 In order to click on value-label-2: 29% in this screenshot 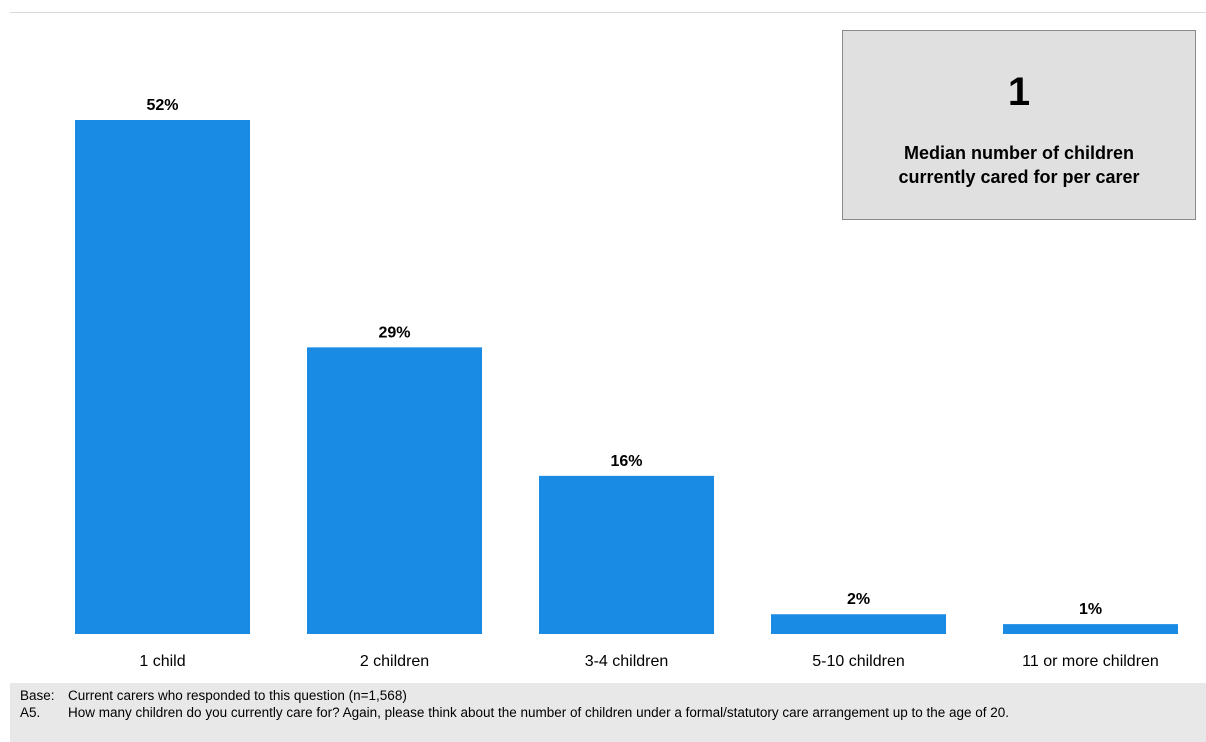, I will do `click(394, 332)`.